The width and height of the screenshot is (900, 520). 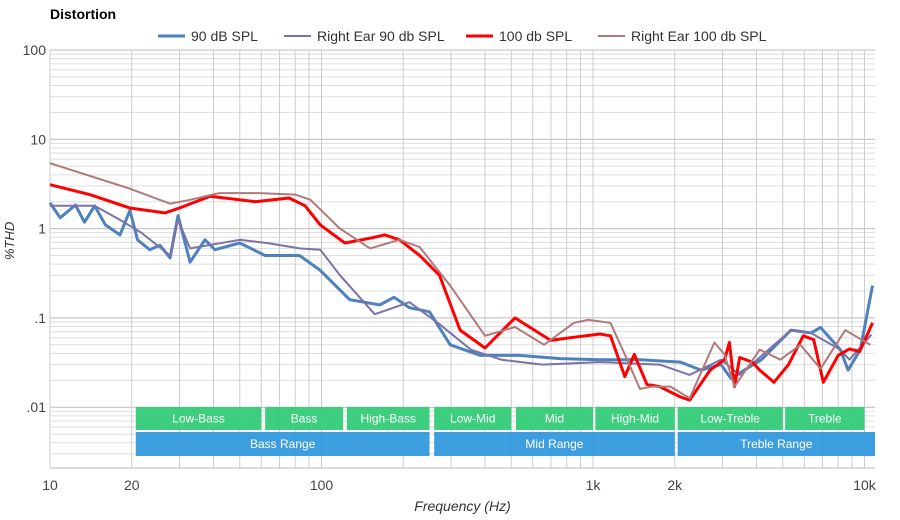 What do you see at coordinates (224, 36) in the screenshot?
I see `legend-label: 90 dB SPL` at bounding box center [224, 36].